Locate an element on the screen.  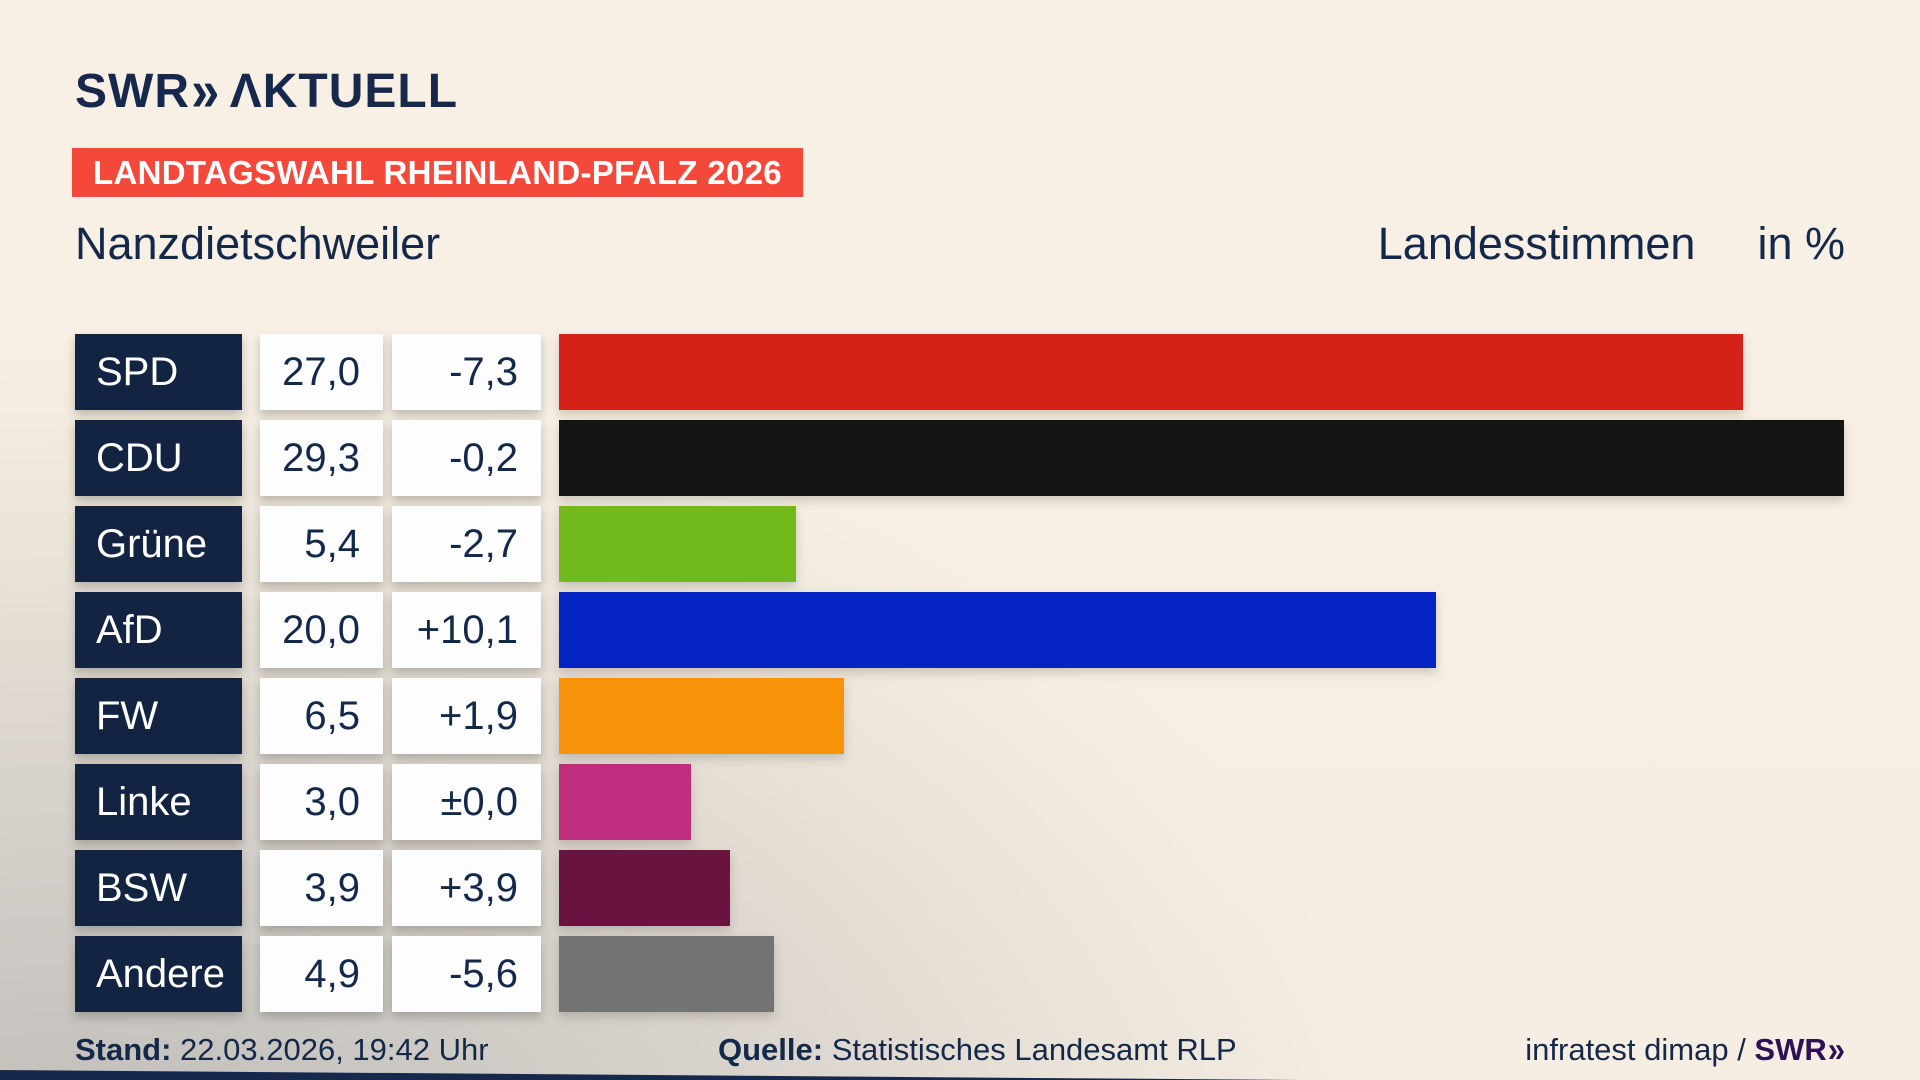
swr-aktuell-logo: SWR» ΛKTUELL is located at coordinates (267, 91).